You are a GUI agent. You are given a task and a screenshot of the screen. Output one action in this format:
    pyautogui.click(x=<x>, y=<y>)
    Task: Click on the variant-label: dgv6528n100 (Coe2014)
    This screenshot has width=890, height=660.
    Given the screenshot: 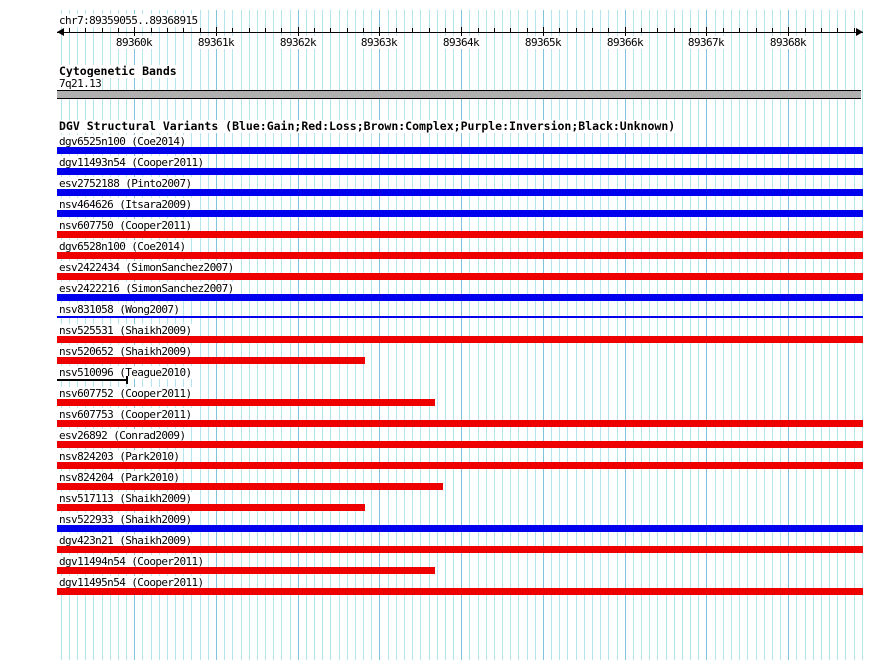 What is the action you would take?
    pyautogui.click(x=122, y=246)
    